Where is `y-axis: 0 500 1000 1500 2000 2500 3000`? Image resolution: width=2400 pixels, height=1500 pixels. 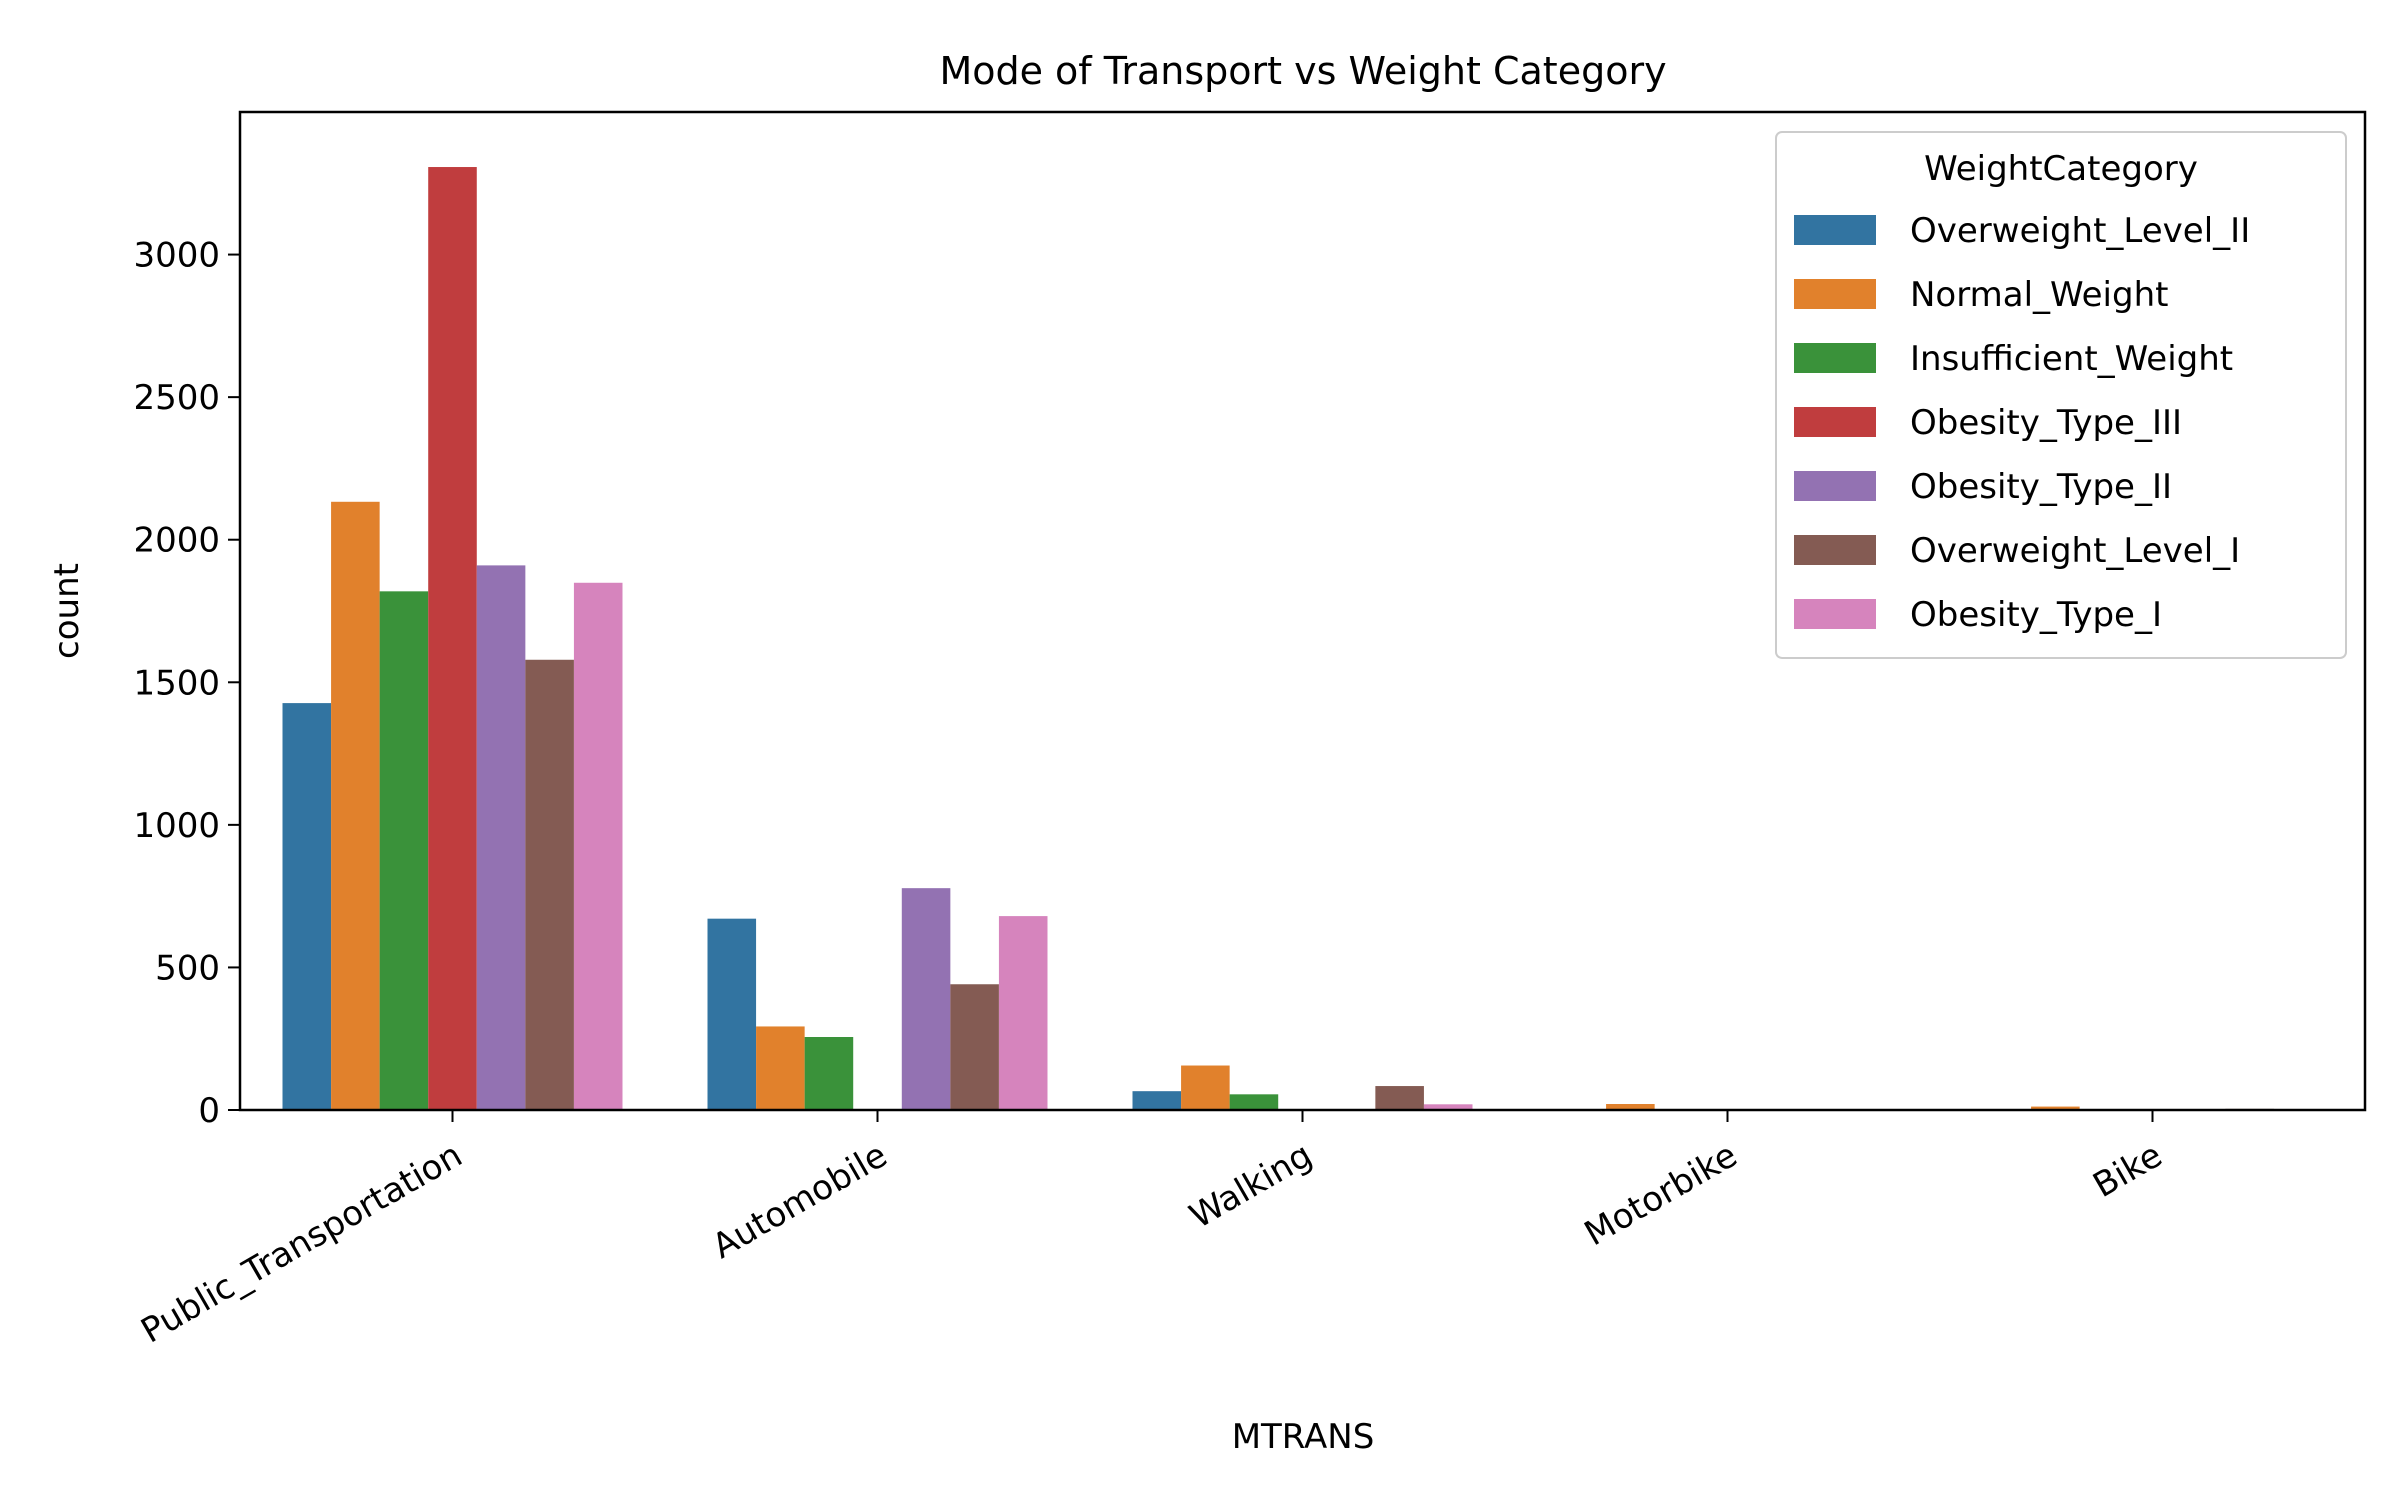
y-axis: 0 500 1000 1500 2000 2500 3000 is located at coordinates (186, 683).